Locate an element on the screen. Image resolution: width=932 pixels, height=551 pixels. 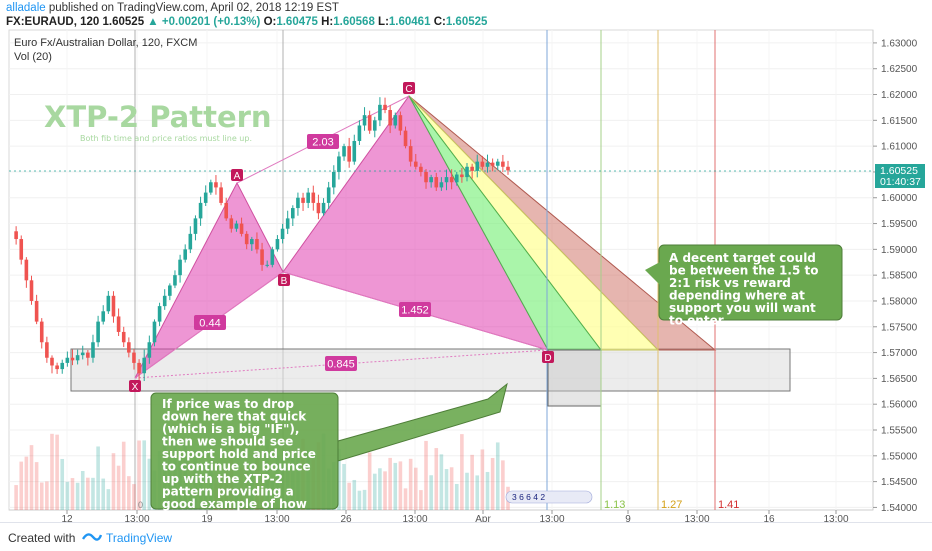
created-with-text: Created with is located at coordinates (42, 538).